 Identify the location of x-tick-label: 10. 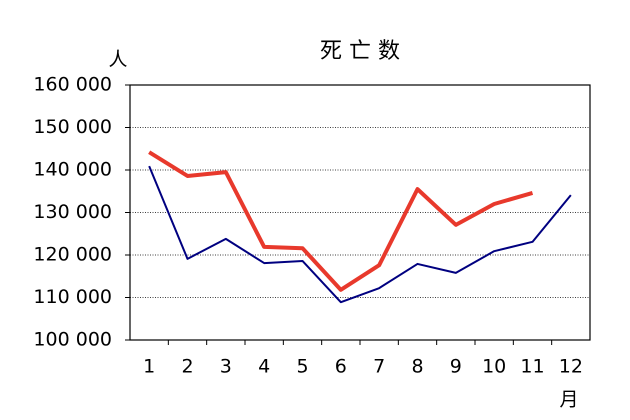
(494, 367).